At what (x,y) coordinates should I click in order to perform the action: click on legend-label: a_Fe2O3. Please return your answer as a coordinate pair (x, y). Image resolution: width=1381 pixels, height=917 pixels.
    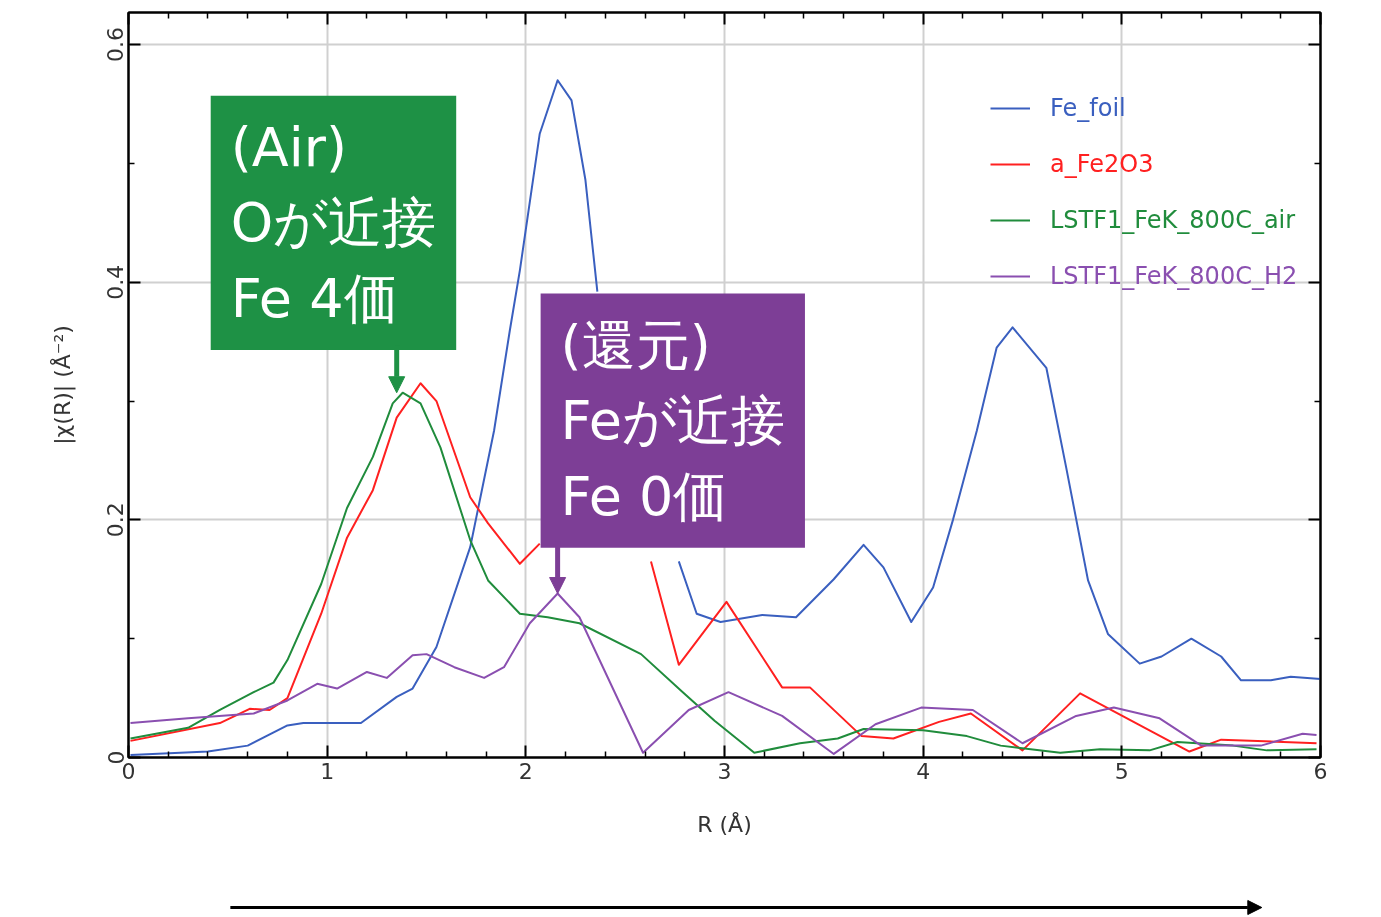
    Looking at the image, I should click on (1102, 164).